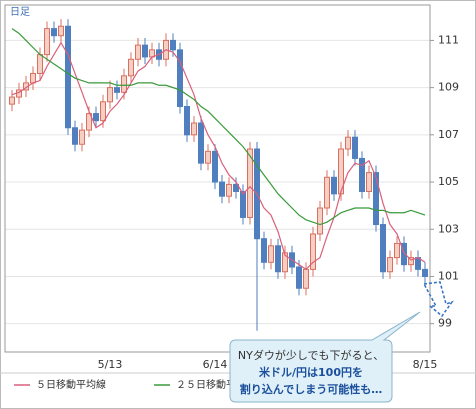  Describe the element at coordinates (448, 134) in the screenshot. I see `y-tick-label: 107` at that location.